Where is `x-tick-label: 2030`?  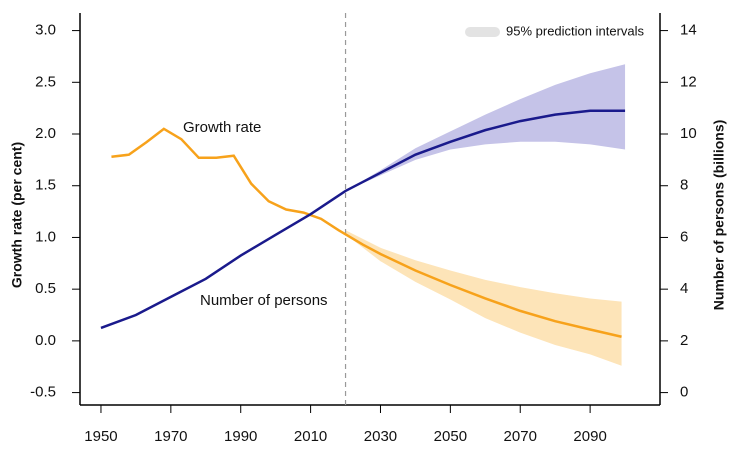
x-tick-label: 2030 is located at coordinates (380, 436).